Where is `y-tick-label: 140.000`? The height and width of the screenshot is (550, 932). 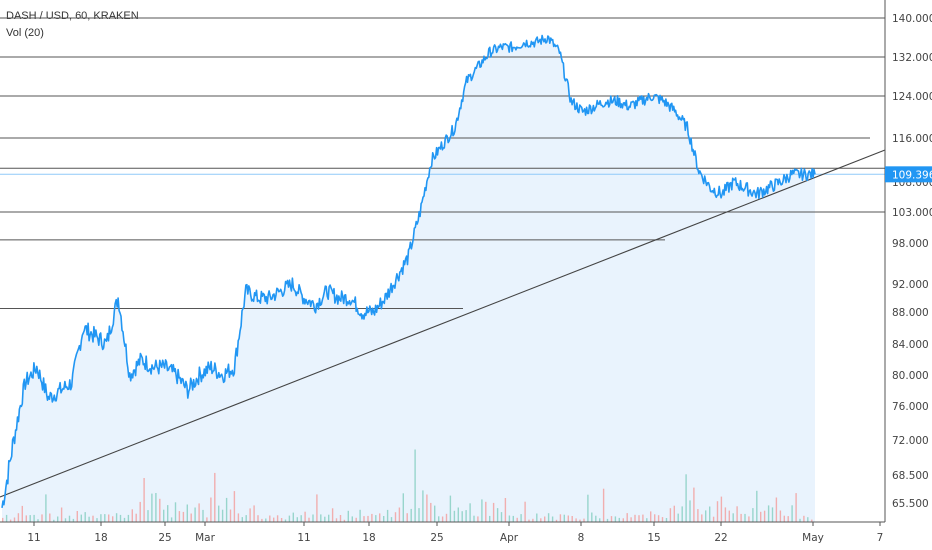 y-tick-label: 140.000 is located at coordinates (912, 19).